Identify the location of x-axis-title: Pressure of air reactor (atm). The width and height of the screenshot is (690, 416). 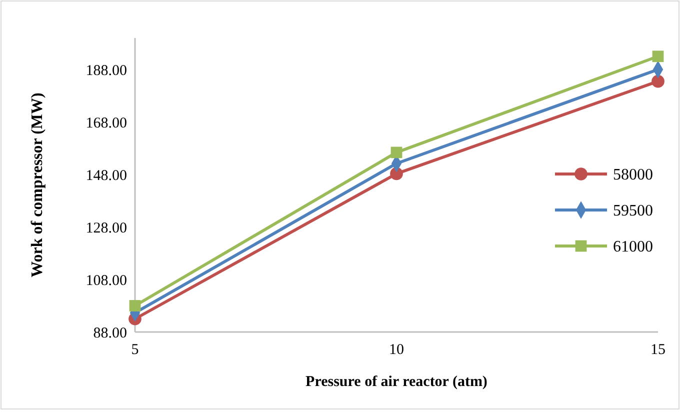
(397, 382).